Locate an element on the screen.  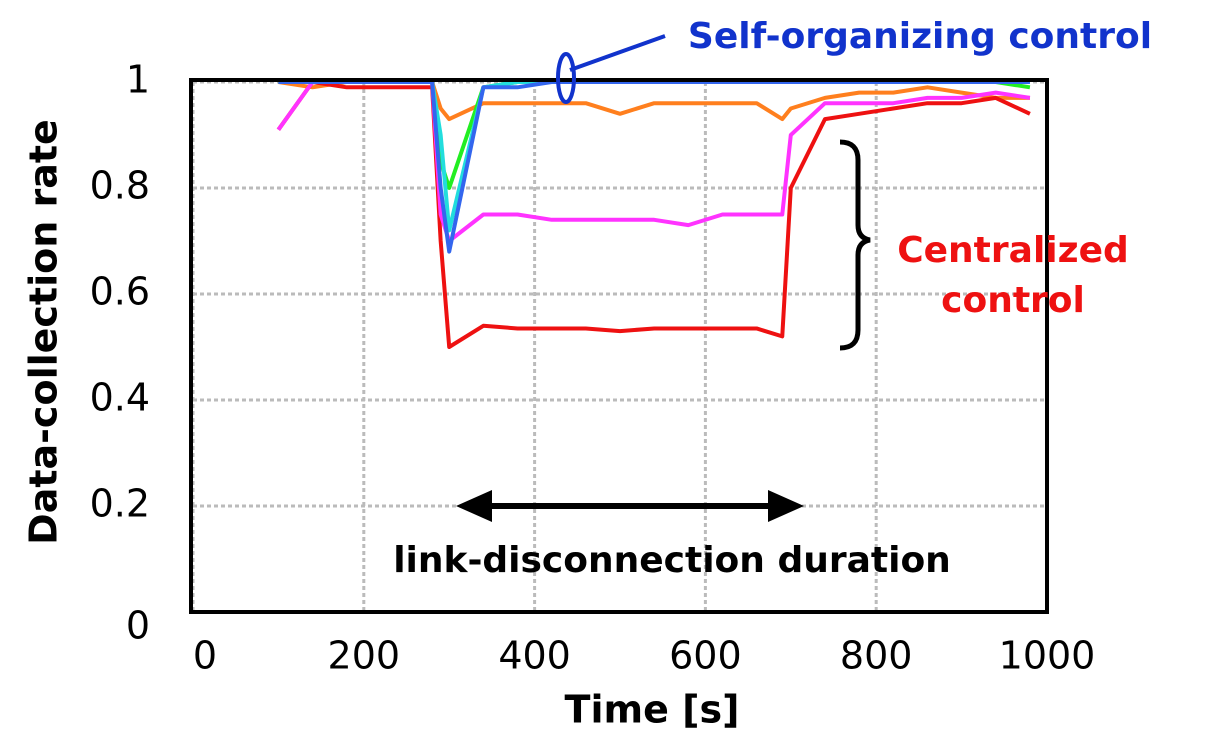
y-tick-label: 0.2 is located at coordinates (120, 504).